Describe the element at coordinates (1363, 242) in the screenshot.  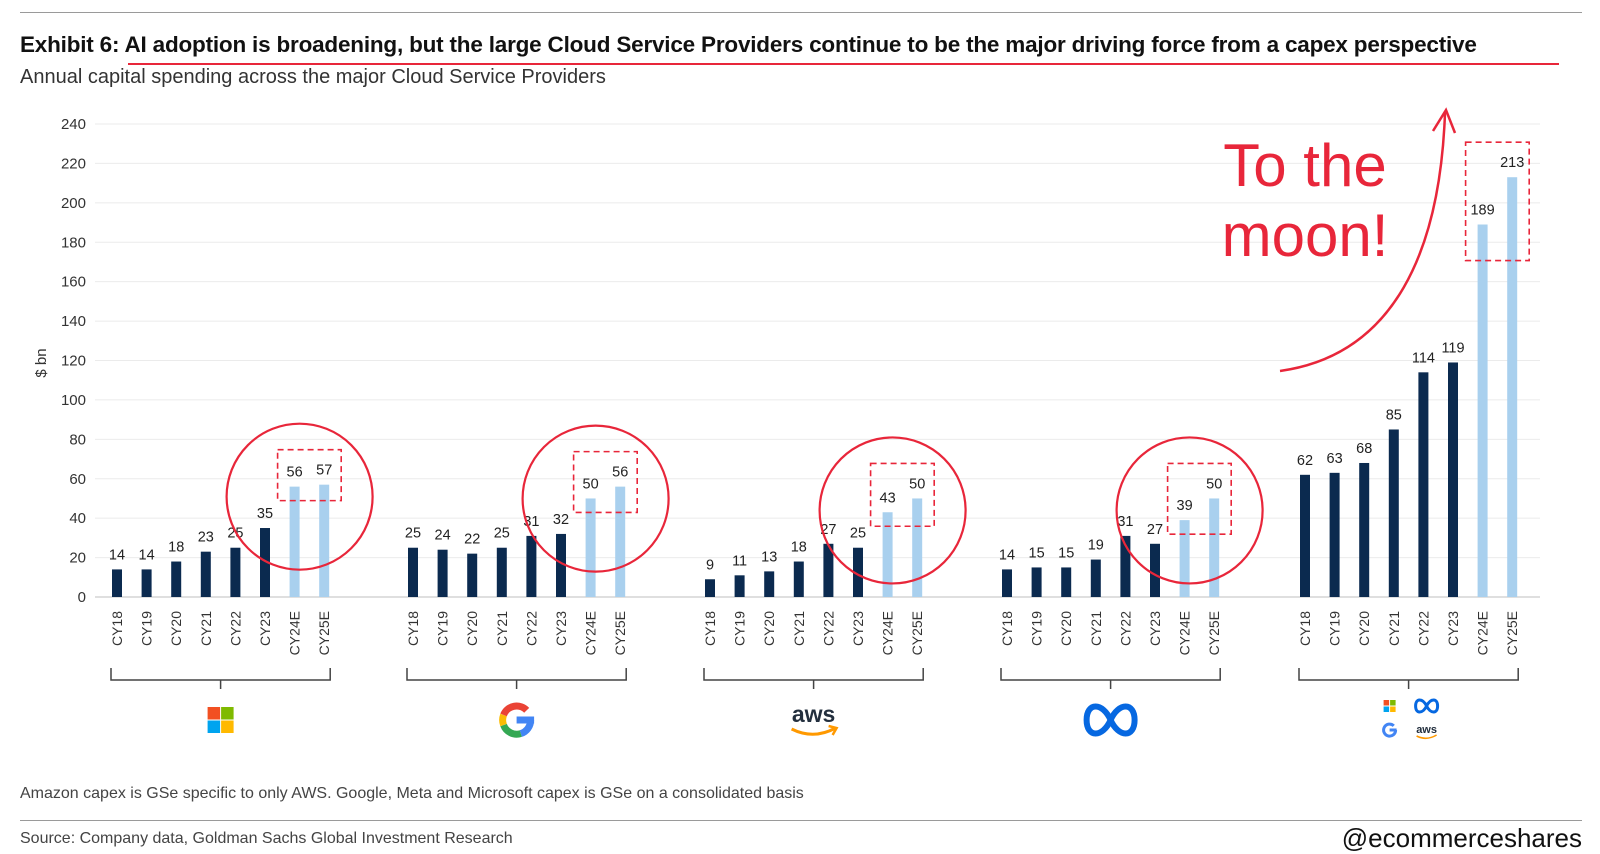
I see `moon-arrow` at that location.